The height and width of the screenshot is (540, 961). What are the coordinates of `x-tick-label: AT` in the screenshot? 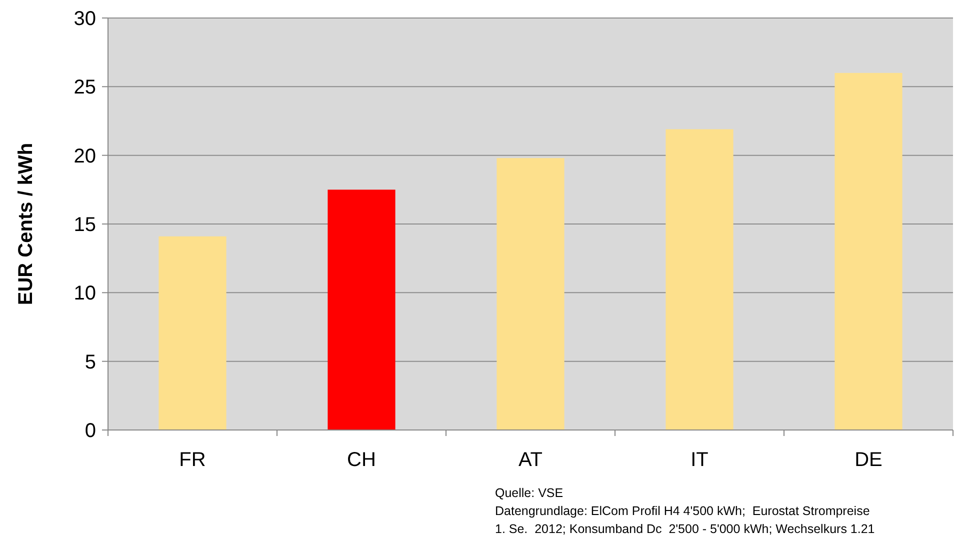 It's located at (530, 460).